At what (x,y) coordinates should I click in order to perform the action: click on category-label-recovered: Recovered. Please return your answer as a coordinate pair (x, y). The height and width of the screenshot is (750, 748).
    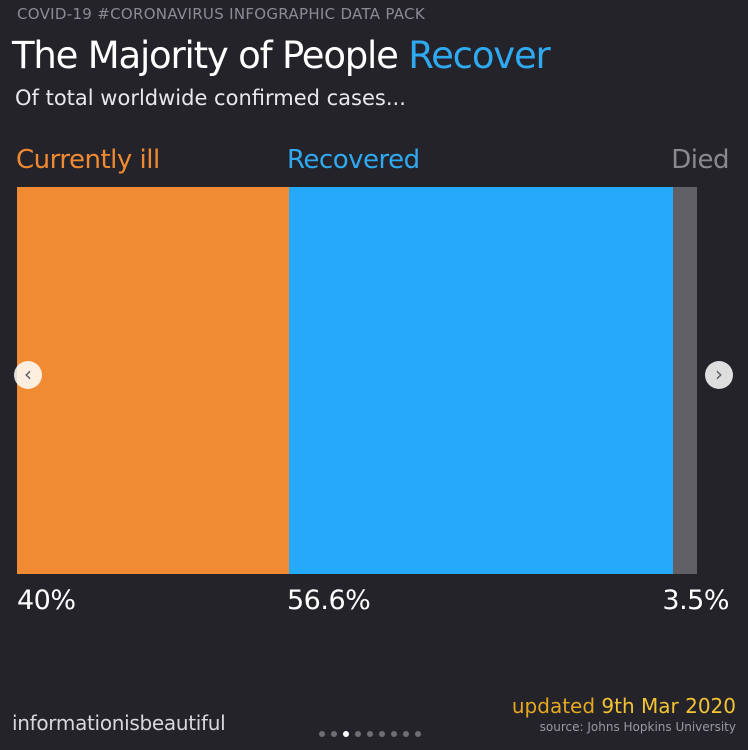
    Looking at the image, I should click on (353, 160).